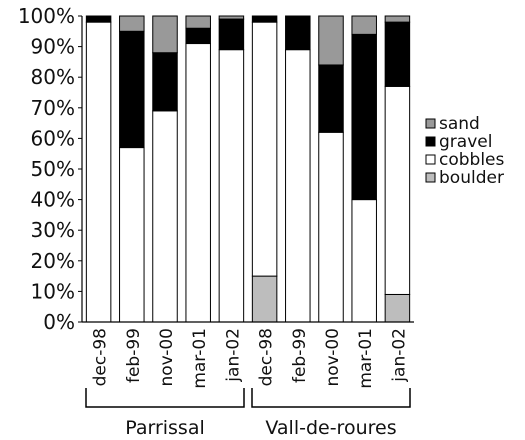 The height and width of the screenshot is (440, 525). What do you see at coordinates (53, 47) in the screenshot?
I see `y-tick-label: 90%` at bounding box center [53, 47].